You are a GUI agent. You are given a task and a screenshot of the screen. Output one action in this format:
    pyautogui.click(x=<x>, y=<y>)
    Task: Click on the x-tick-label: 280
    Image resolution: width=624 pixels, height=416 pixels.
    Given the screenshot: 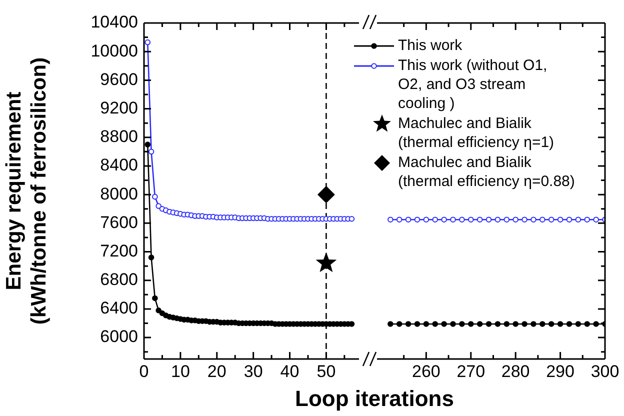 What is the action you would take?
    pyautogui.click(x=515, y=371)
    